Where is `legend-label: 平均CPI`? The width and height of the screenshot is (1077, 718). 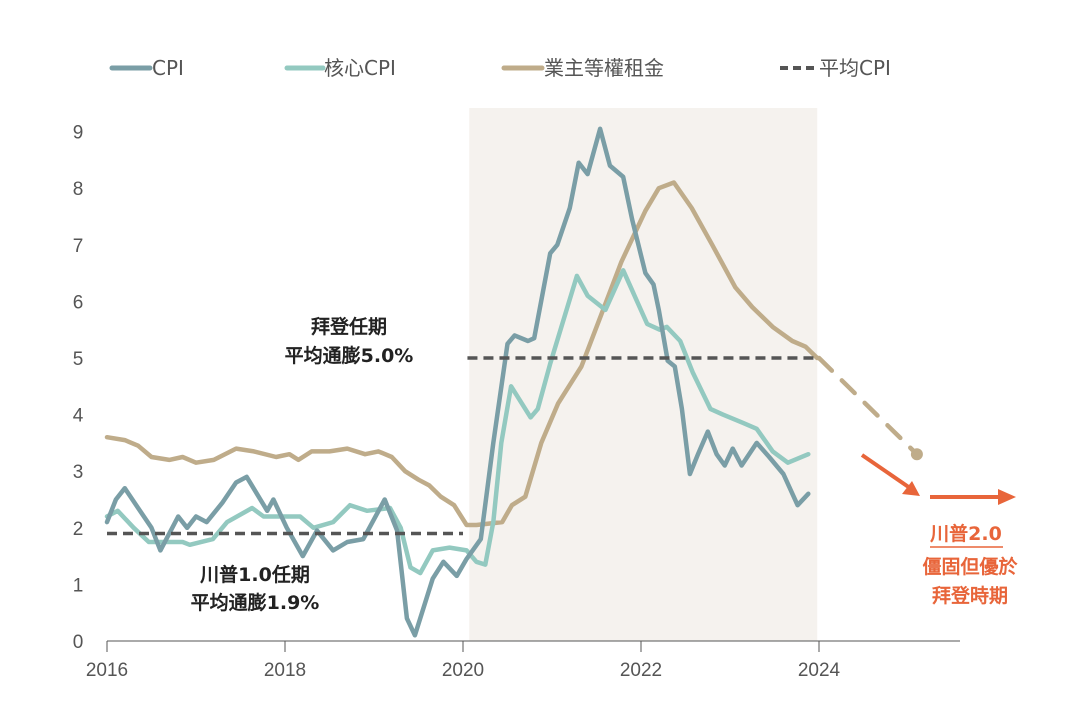 legend-label: 平均CPI is located at coordinates (855, 68).